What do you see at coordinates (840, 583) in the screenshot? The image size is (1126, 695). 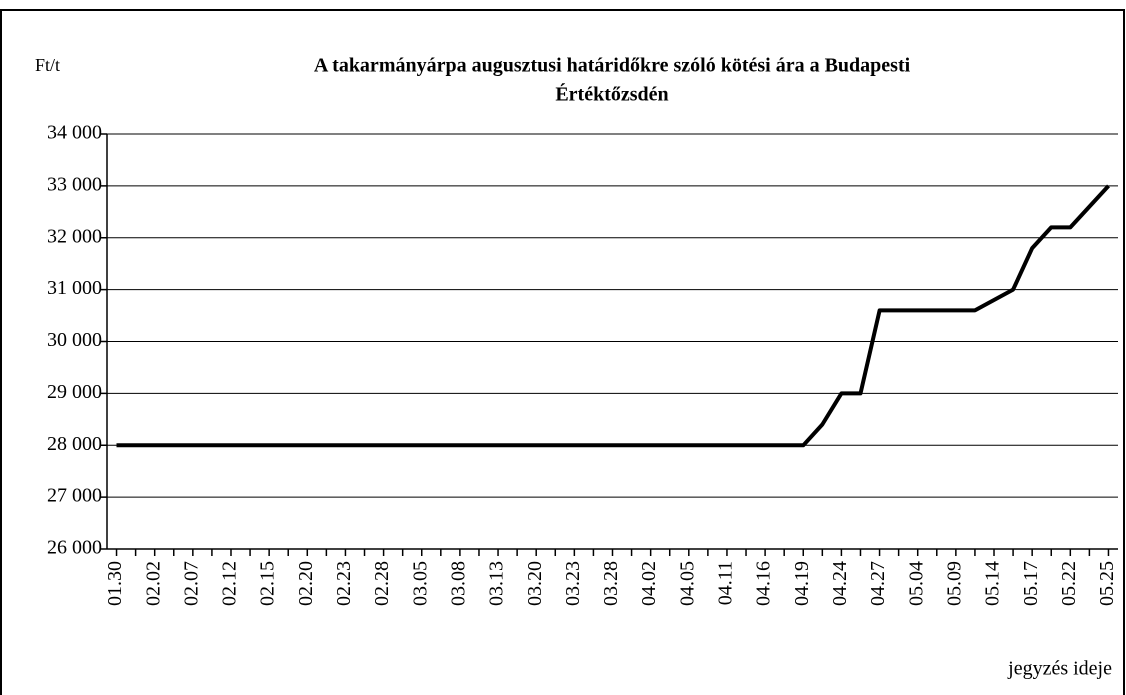 I see `x-tick-label: 04.24` at bounding box center [840, 583].